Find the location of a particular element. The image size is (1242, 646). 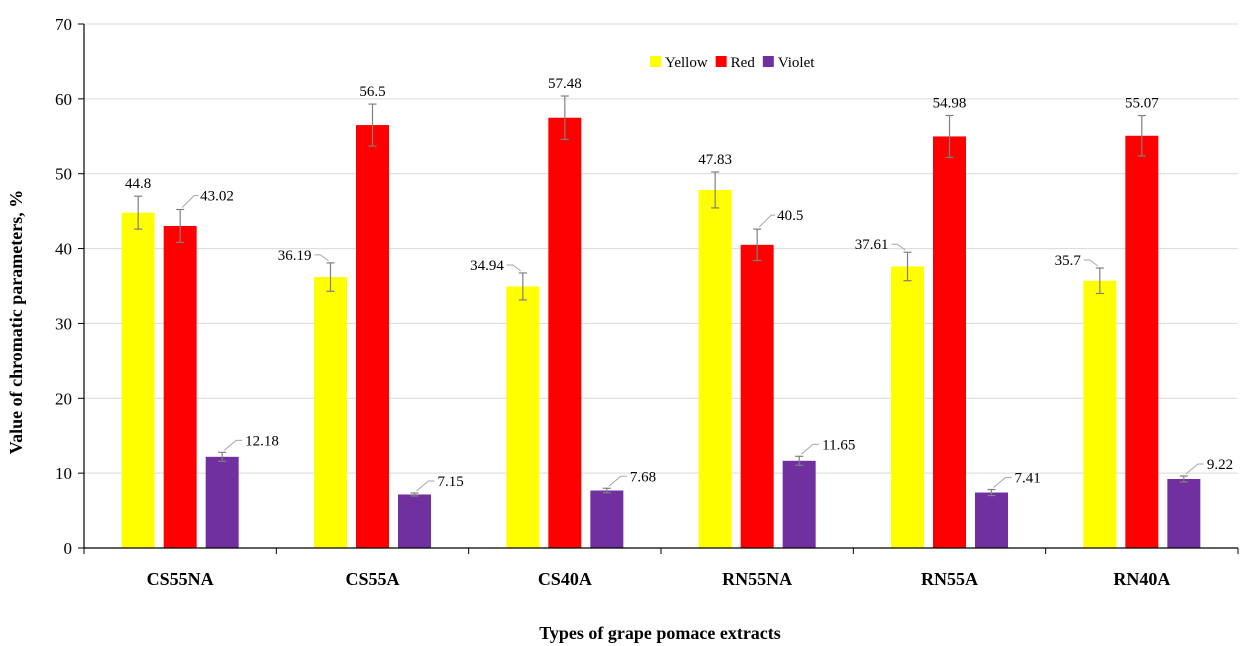

leader-line-violet-CS55A is located at coordinates (425, 486).